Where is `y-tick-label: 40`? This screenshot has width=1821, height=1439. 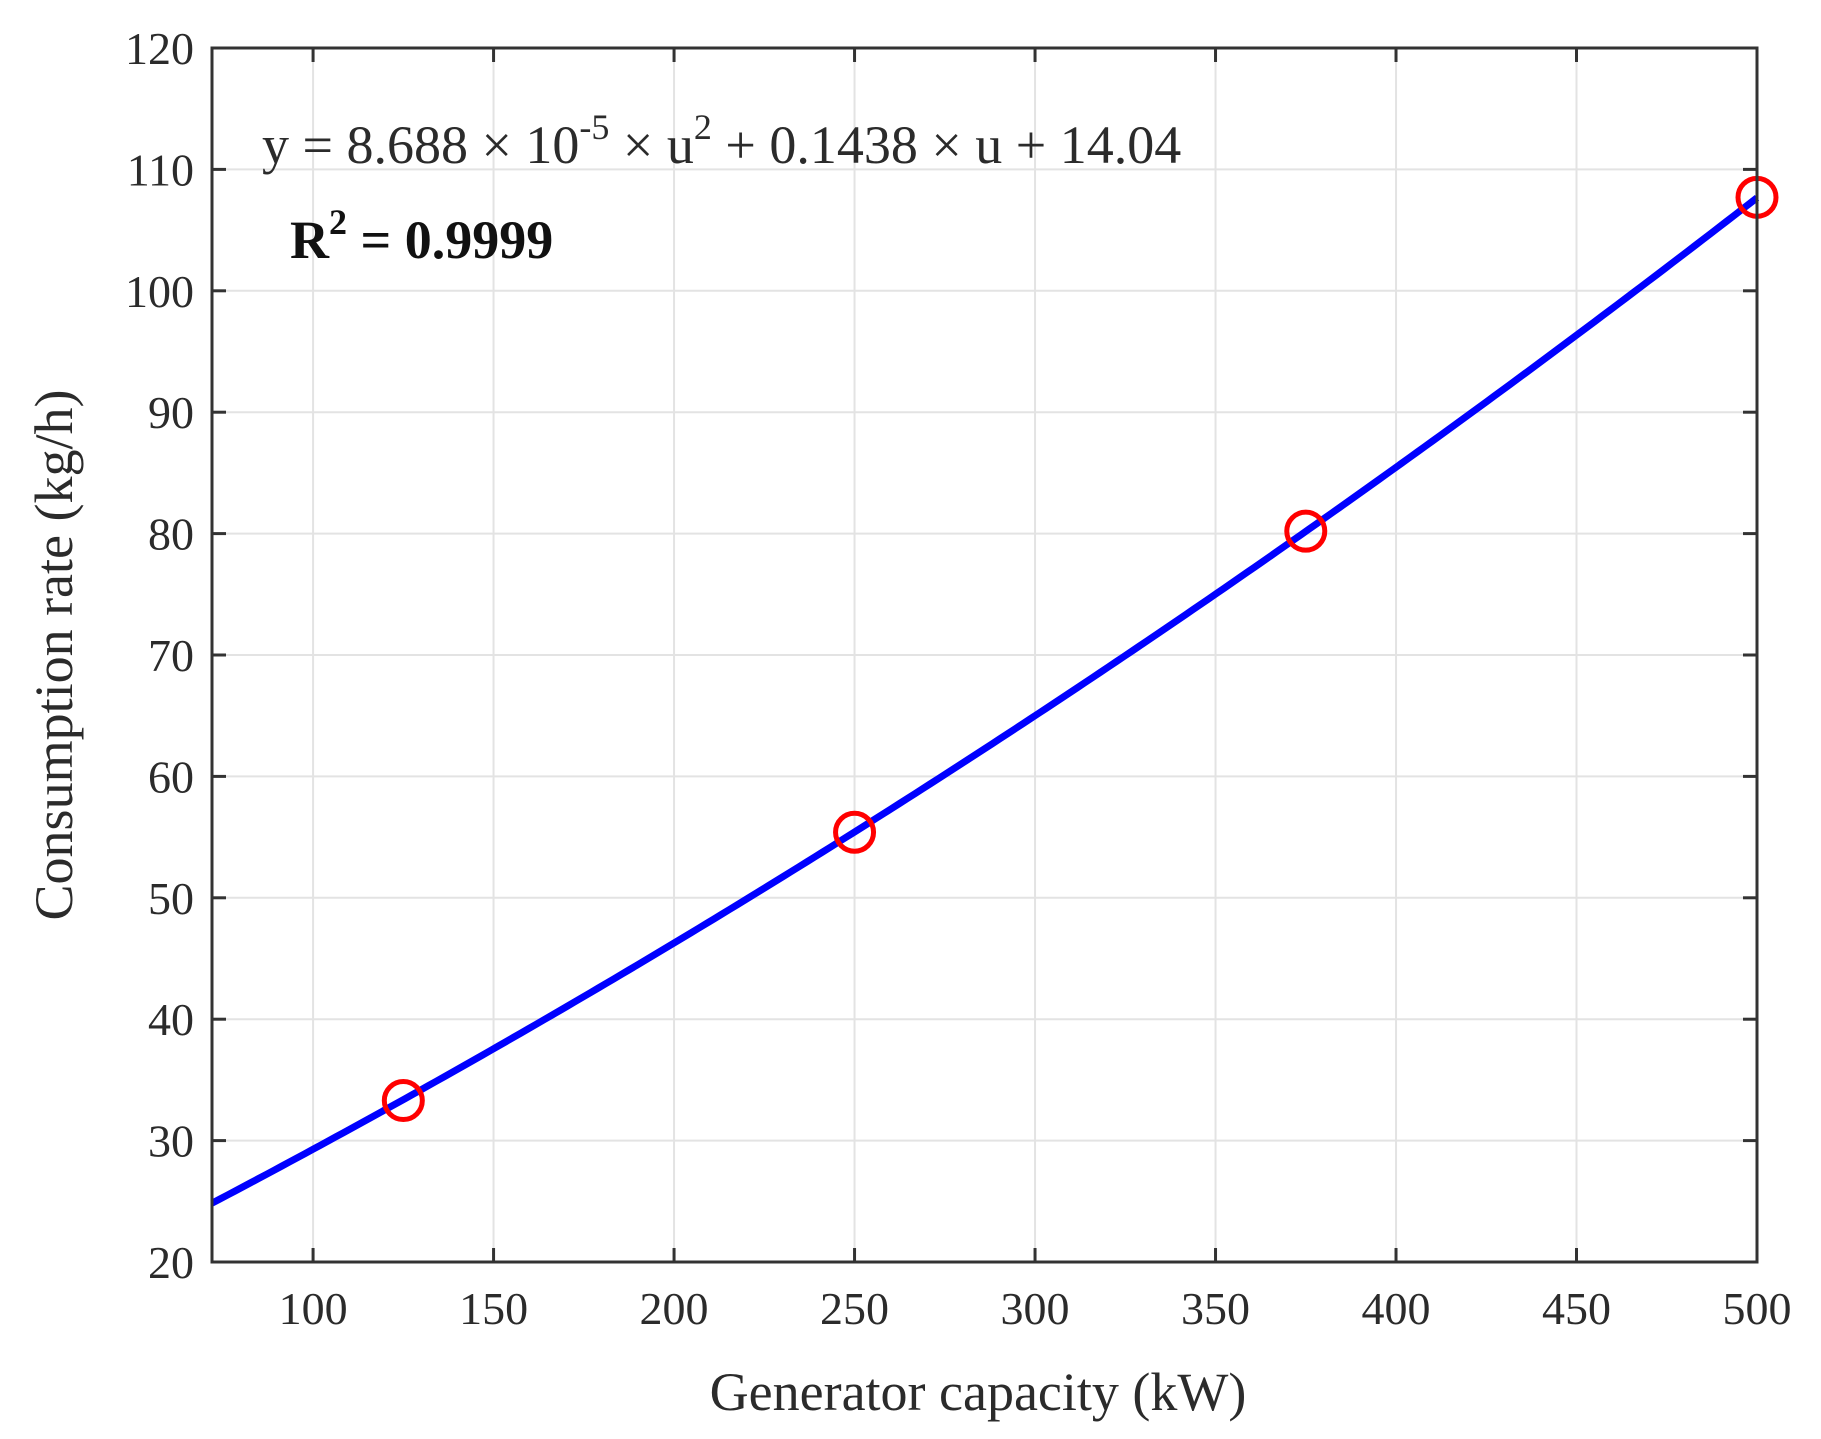
y-tick-label: 40 is located at coordinates (171, 1019).